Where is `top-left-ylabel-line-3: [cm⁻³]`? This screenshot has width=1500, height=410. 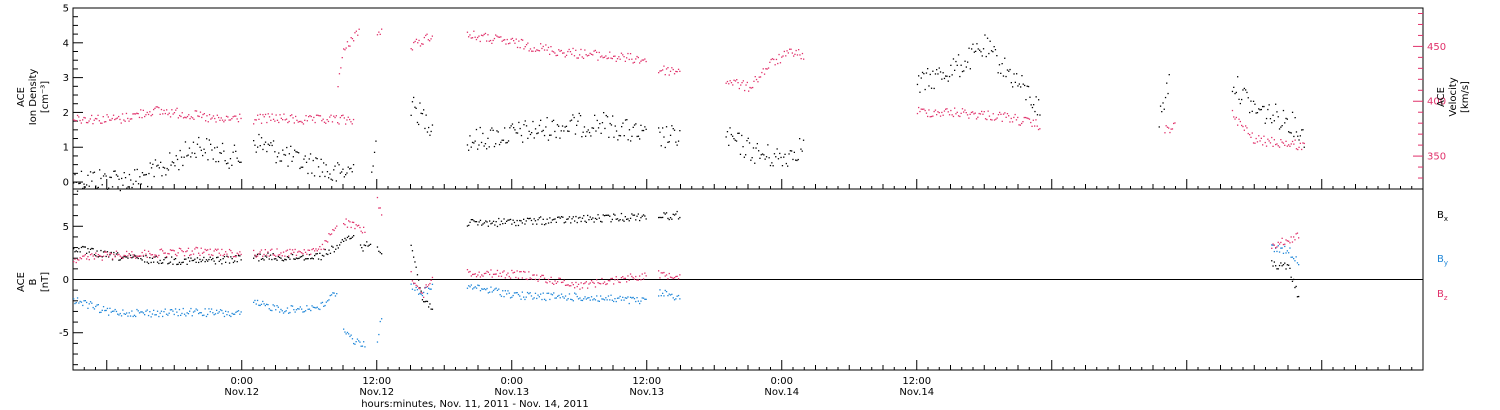
top-left-ylabel-line-3: [cm⁻³] is located at coordinates (45, 97).